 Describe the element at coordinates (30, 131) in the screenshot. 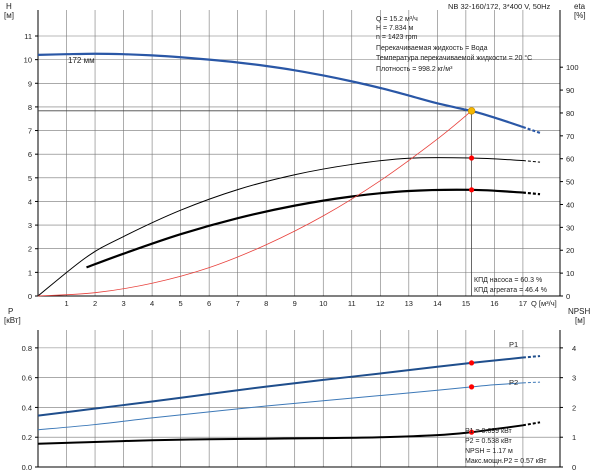

I see `head-tick-label: 7` at that location.